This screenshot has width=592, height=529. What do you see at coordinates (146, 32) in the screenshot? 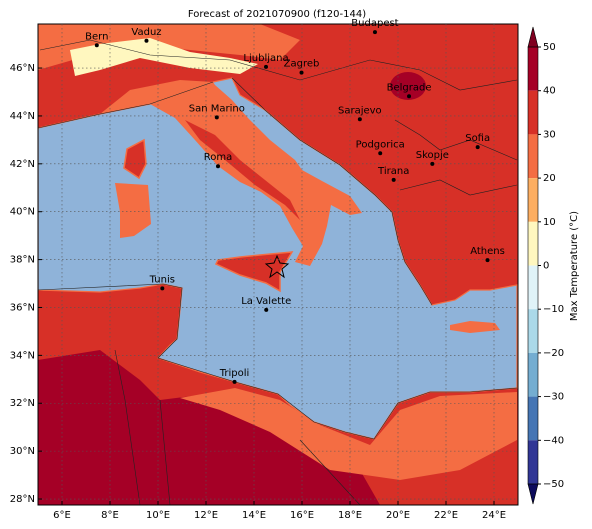
I see `city-label: Vaduz` at bounding box center [146, 32].